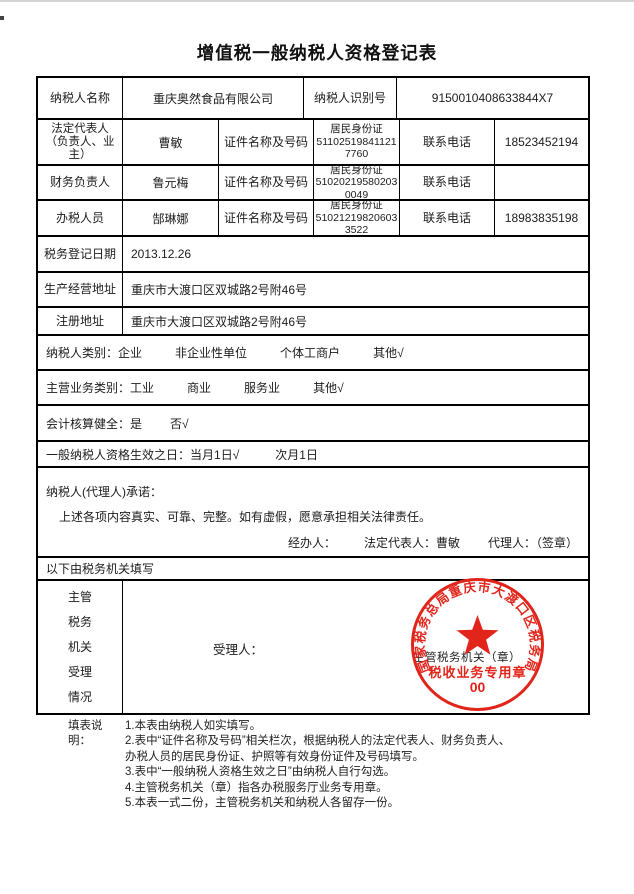 The image size is (634, 894). What do you see at coordinates (2, 18) in the screenshot?
I see `scan-artifact` at bounding box center [2, 18].